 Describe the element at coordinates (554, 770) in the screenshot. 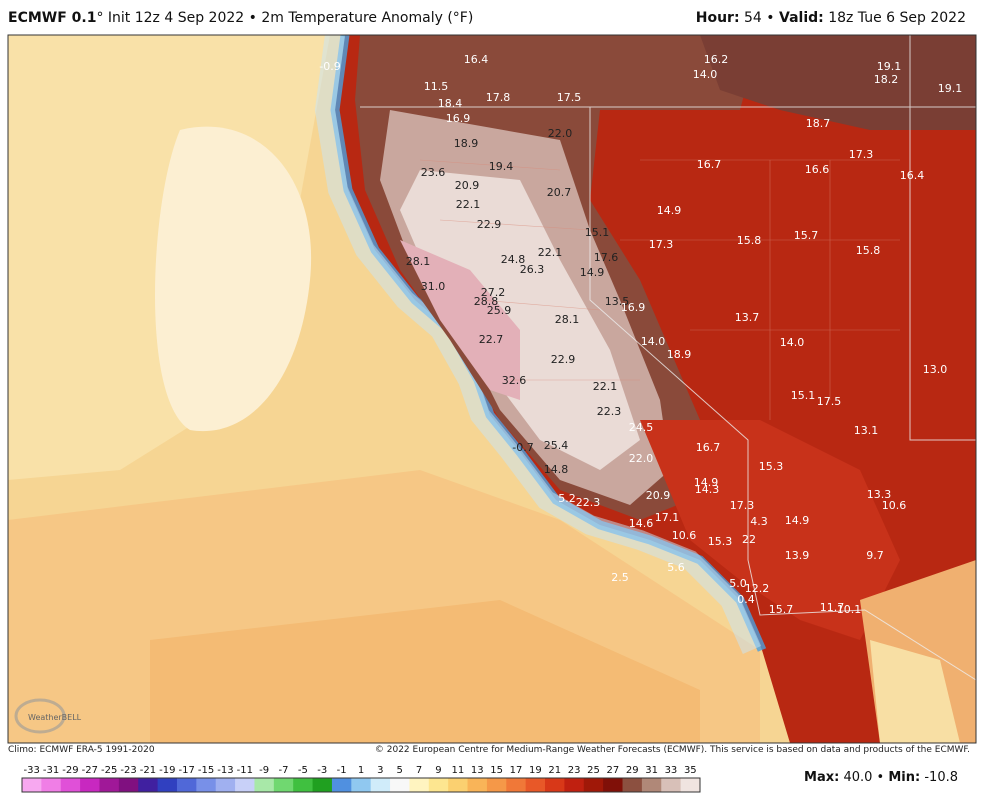

I see `colorbar-tick-label: 21` at that location.